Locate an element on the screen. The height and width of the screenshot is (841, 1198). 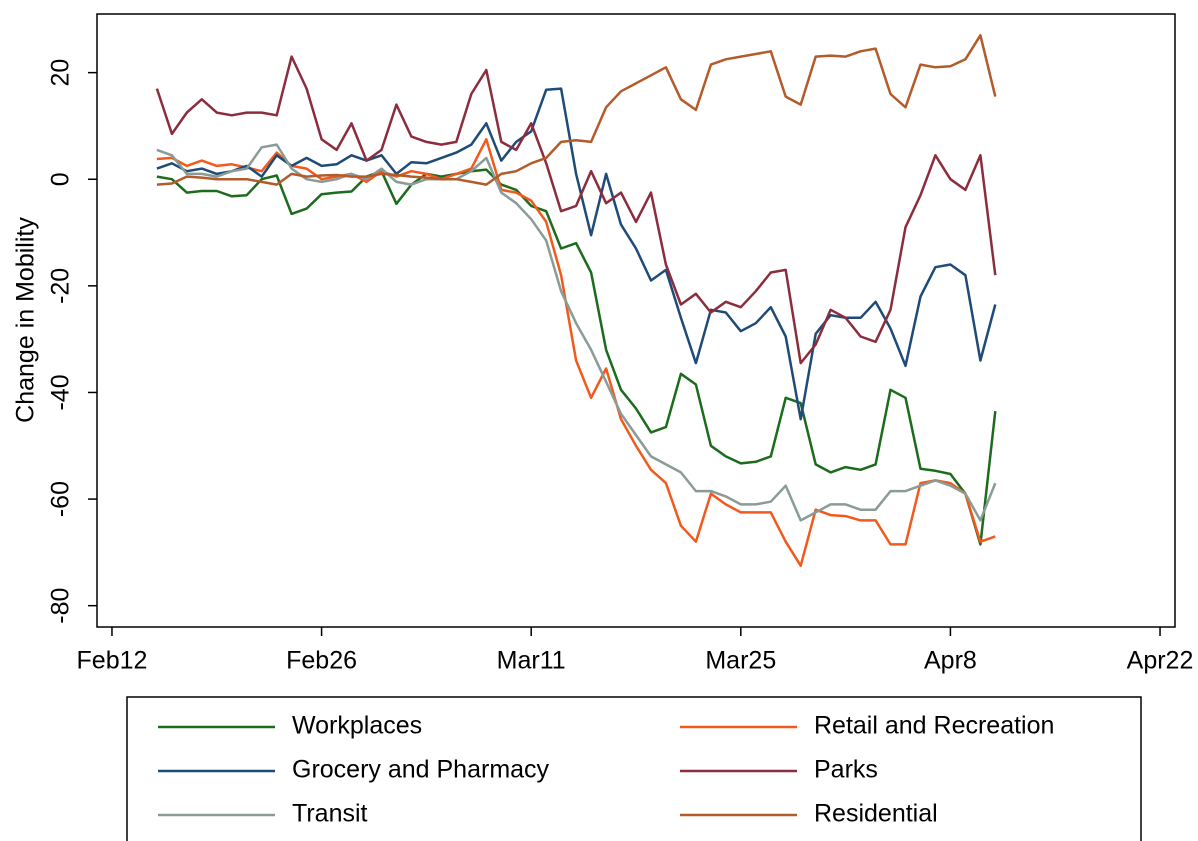
legend-label: Grocery and Pharmacy is located at coordinates (421, 770).